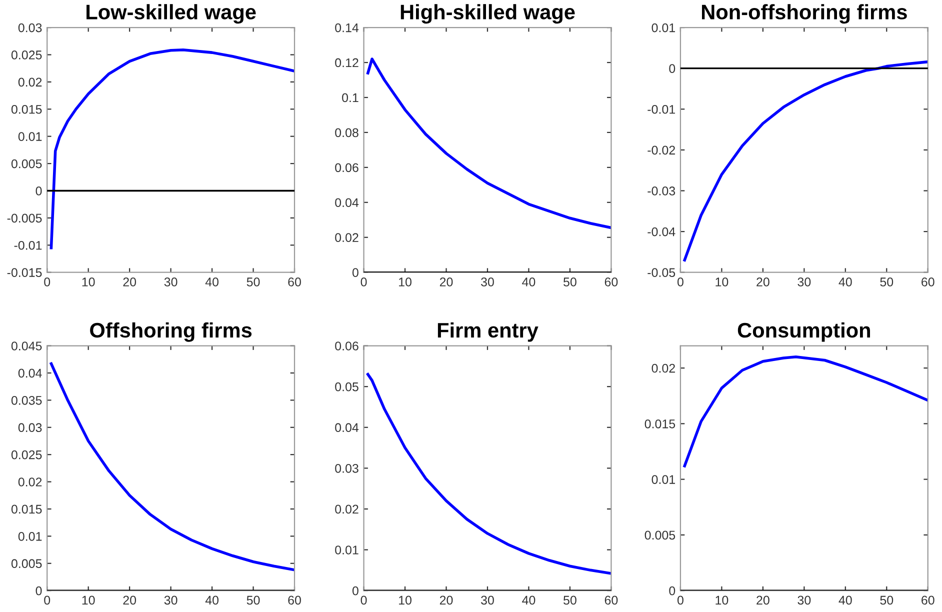 Image resolution: width=942 pixels, height=612 pixels. Describe the element at coordinates (662, 272) in the screenshot. I see `y-tick-label: -0.05` at that location.